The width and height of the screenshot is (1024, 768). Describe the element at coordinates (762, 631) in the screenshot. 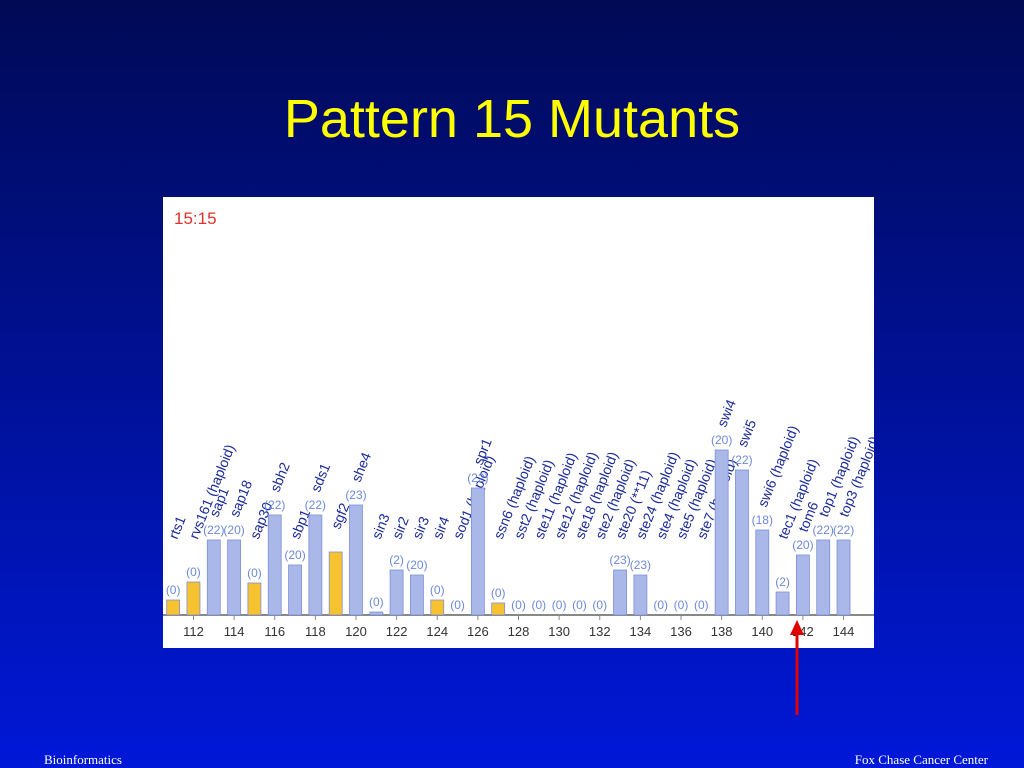

I see `x-tick-label: 140` at that location.